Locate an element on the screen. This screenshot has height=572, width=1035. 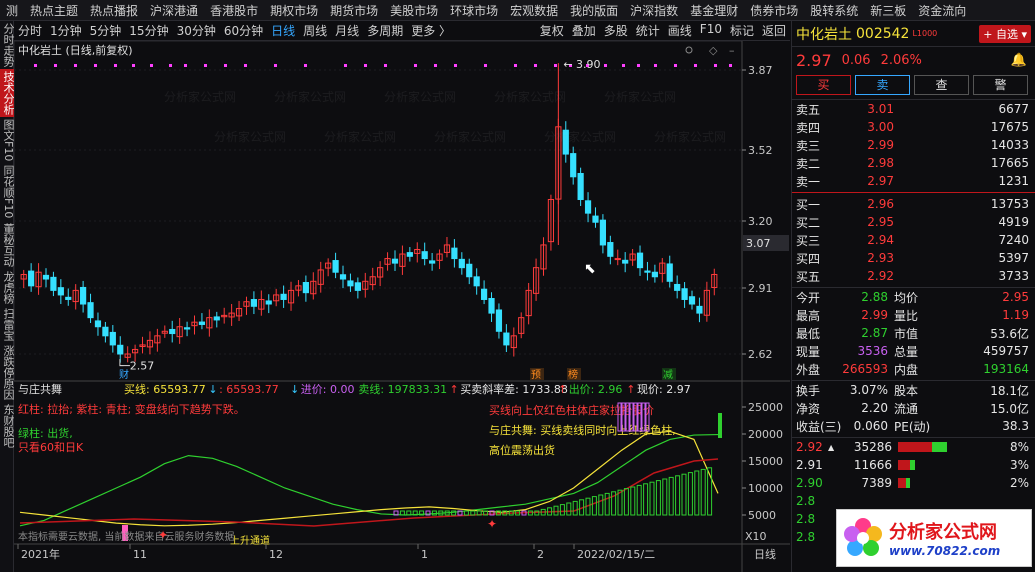
top-nav-item: 股转系统 is located at coordinates (834, 10).